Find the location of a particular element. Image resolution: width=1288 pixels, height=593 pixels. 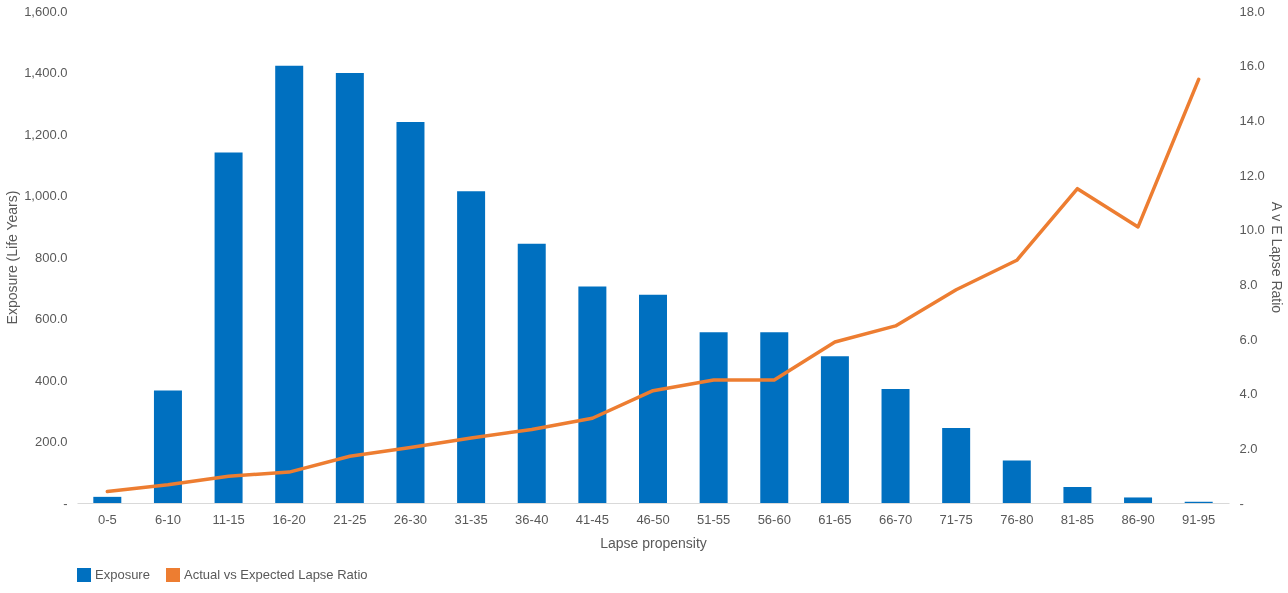

x-tick-label: 76-80 is located at coordinates (1017, 519).